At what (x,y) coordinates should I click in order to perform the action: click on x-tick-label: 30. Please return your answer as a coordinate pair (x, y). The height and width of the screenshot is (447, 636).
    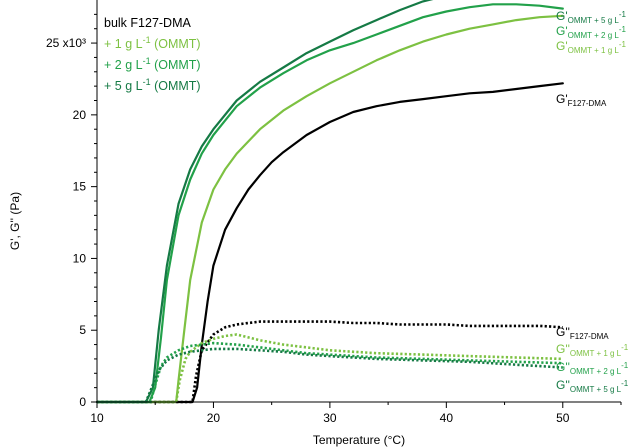
    Looking at the image, I should click on (330, 418).